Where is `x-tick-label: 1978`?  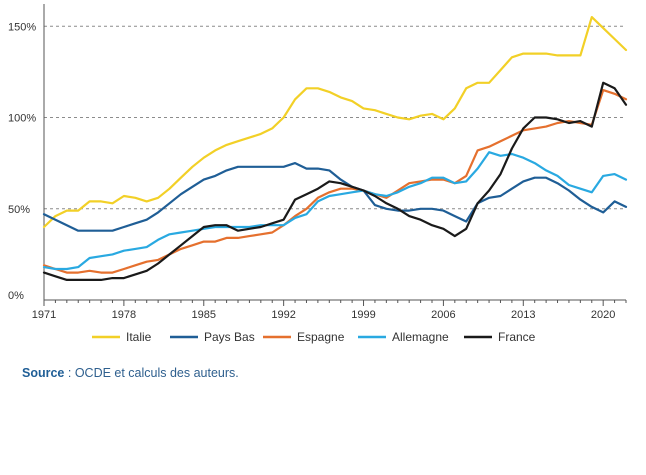
x-tick-label: 1978 is located at coordinates (124, 315).